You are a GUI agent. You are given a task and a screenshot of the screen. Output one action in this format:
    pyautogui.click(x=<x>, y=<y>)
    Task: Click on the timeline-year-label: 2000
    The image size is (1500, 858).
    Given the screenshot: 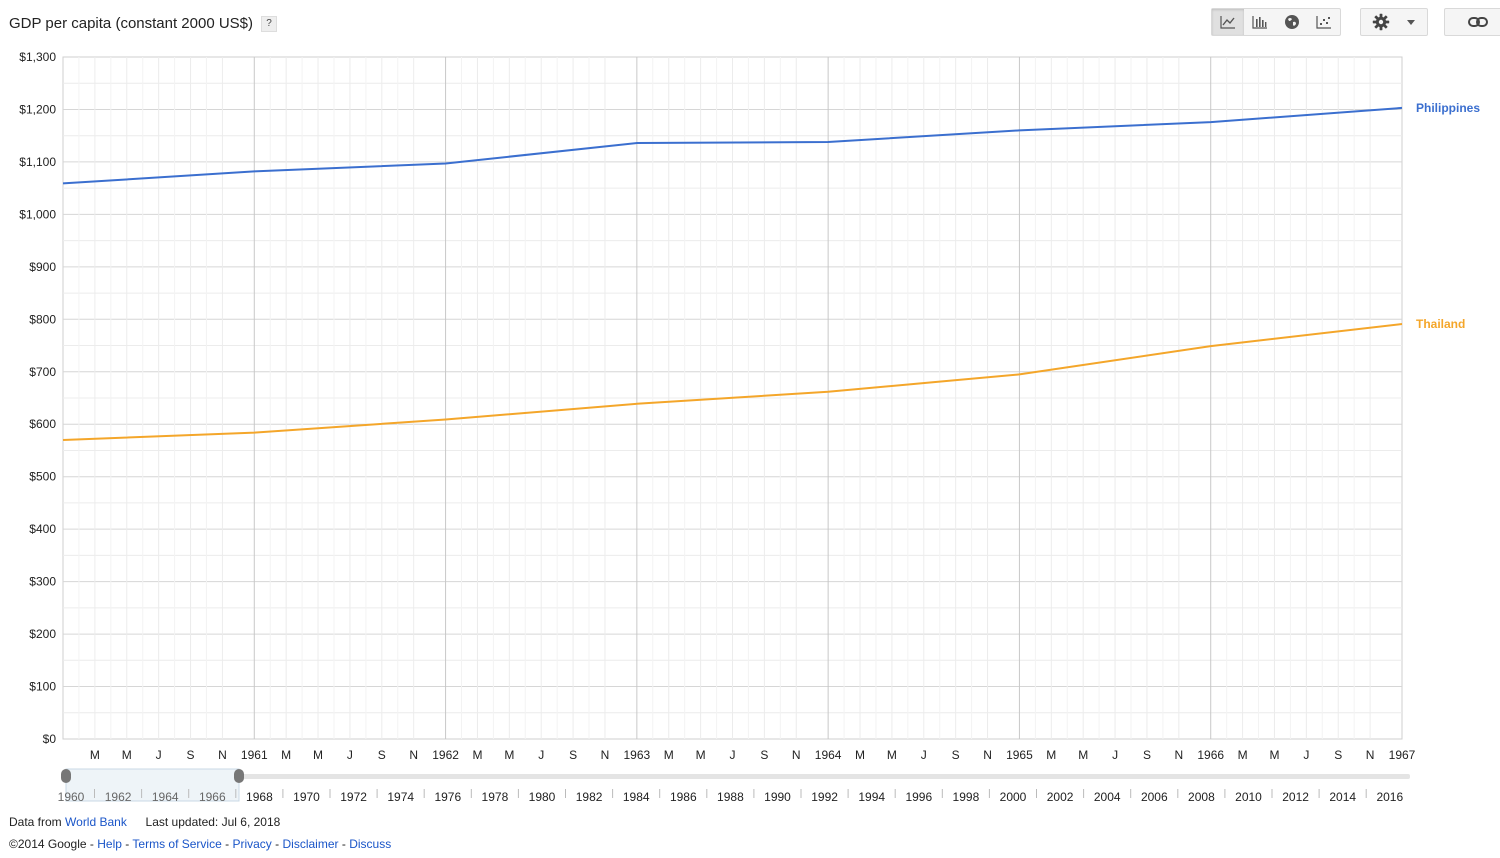 What is the action you would take?
    pyautogui.click(x=1013, y=797)
    